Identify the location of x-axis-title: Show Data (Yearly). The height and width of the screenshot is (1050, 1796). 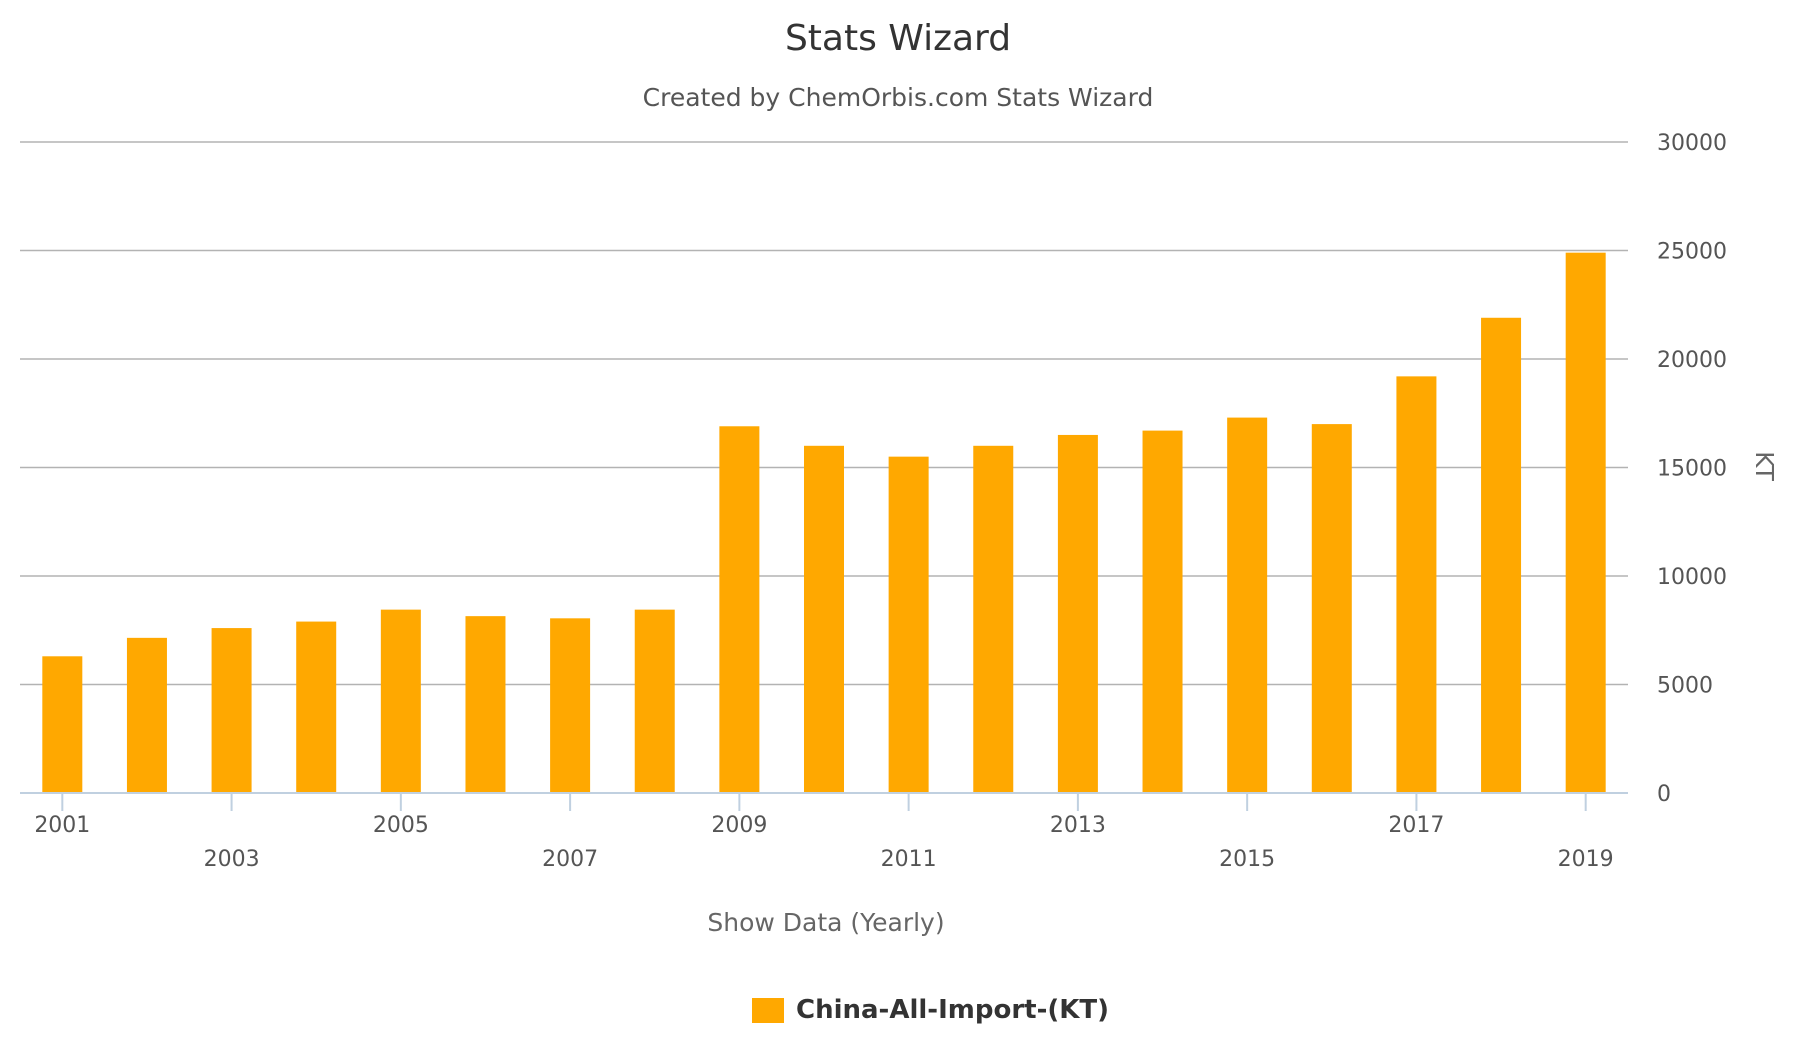
(825, 922).